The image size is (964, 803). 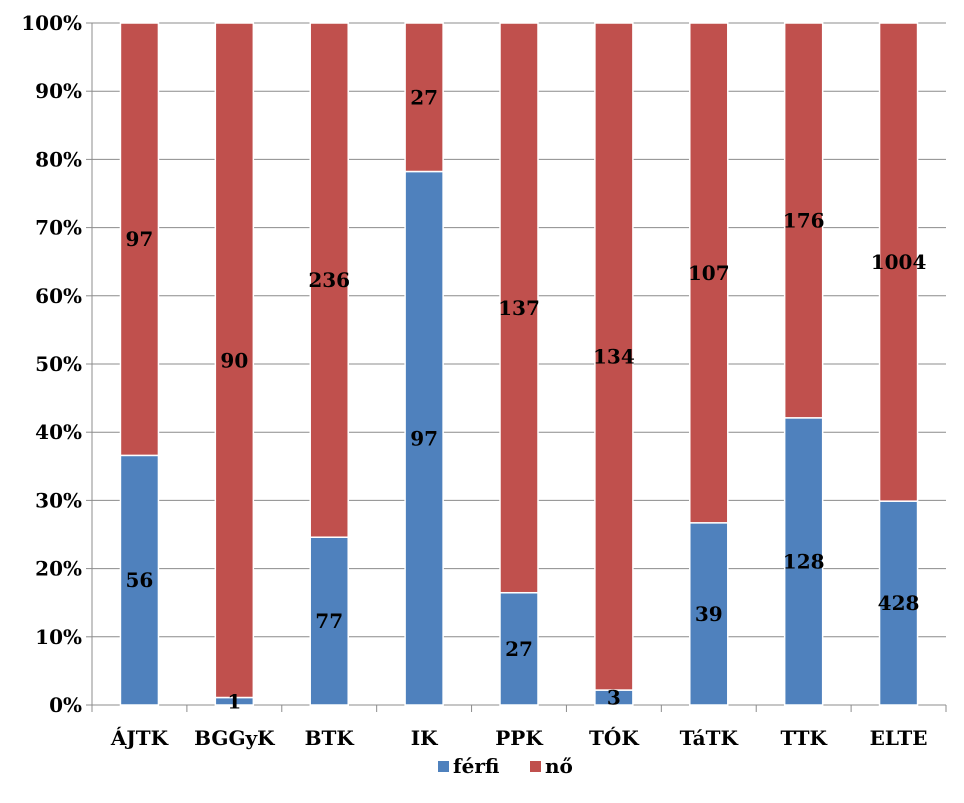 I want to click on data-label: 3, so click(x=614, y=698).